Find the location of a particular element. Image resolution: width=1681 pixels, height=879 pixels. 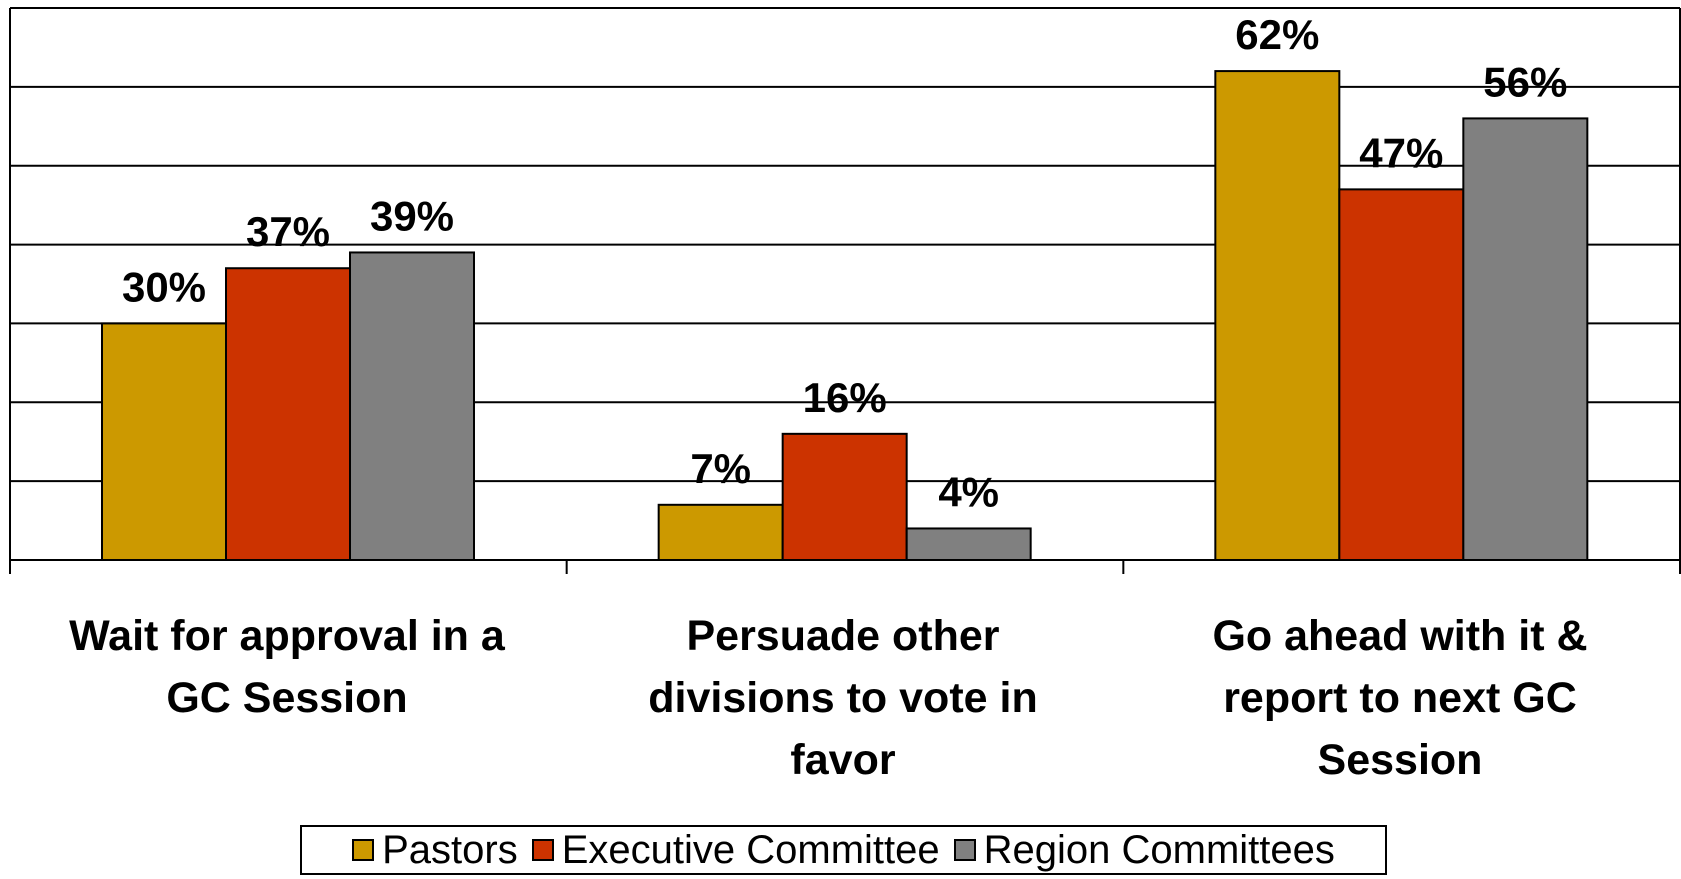

bar-value-label: 4% is located at coordinates (968, 491).